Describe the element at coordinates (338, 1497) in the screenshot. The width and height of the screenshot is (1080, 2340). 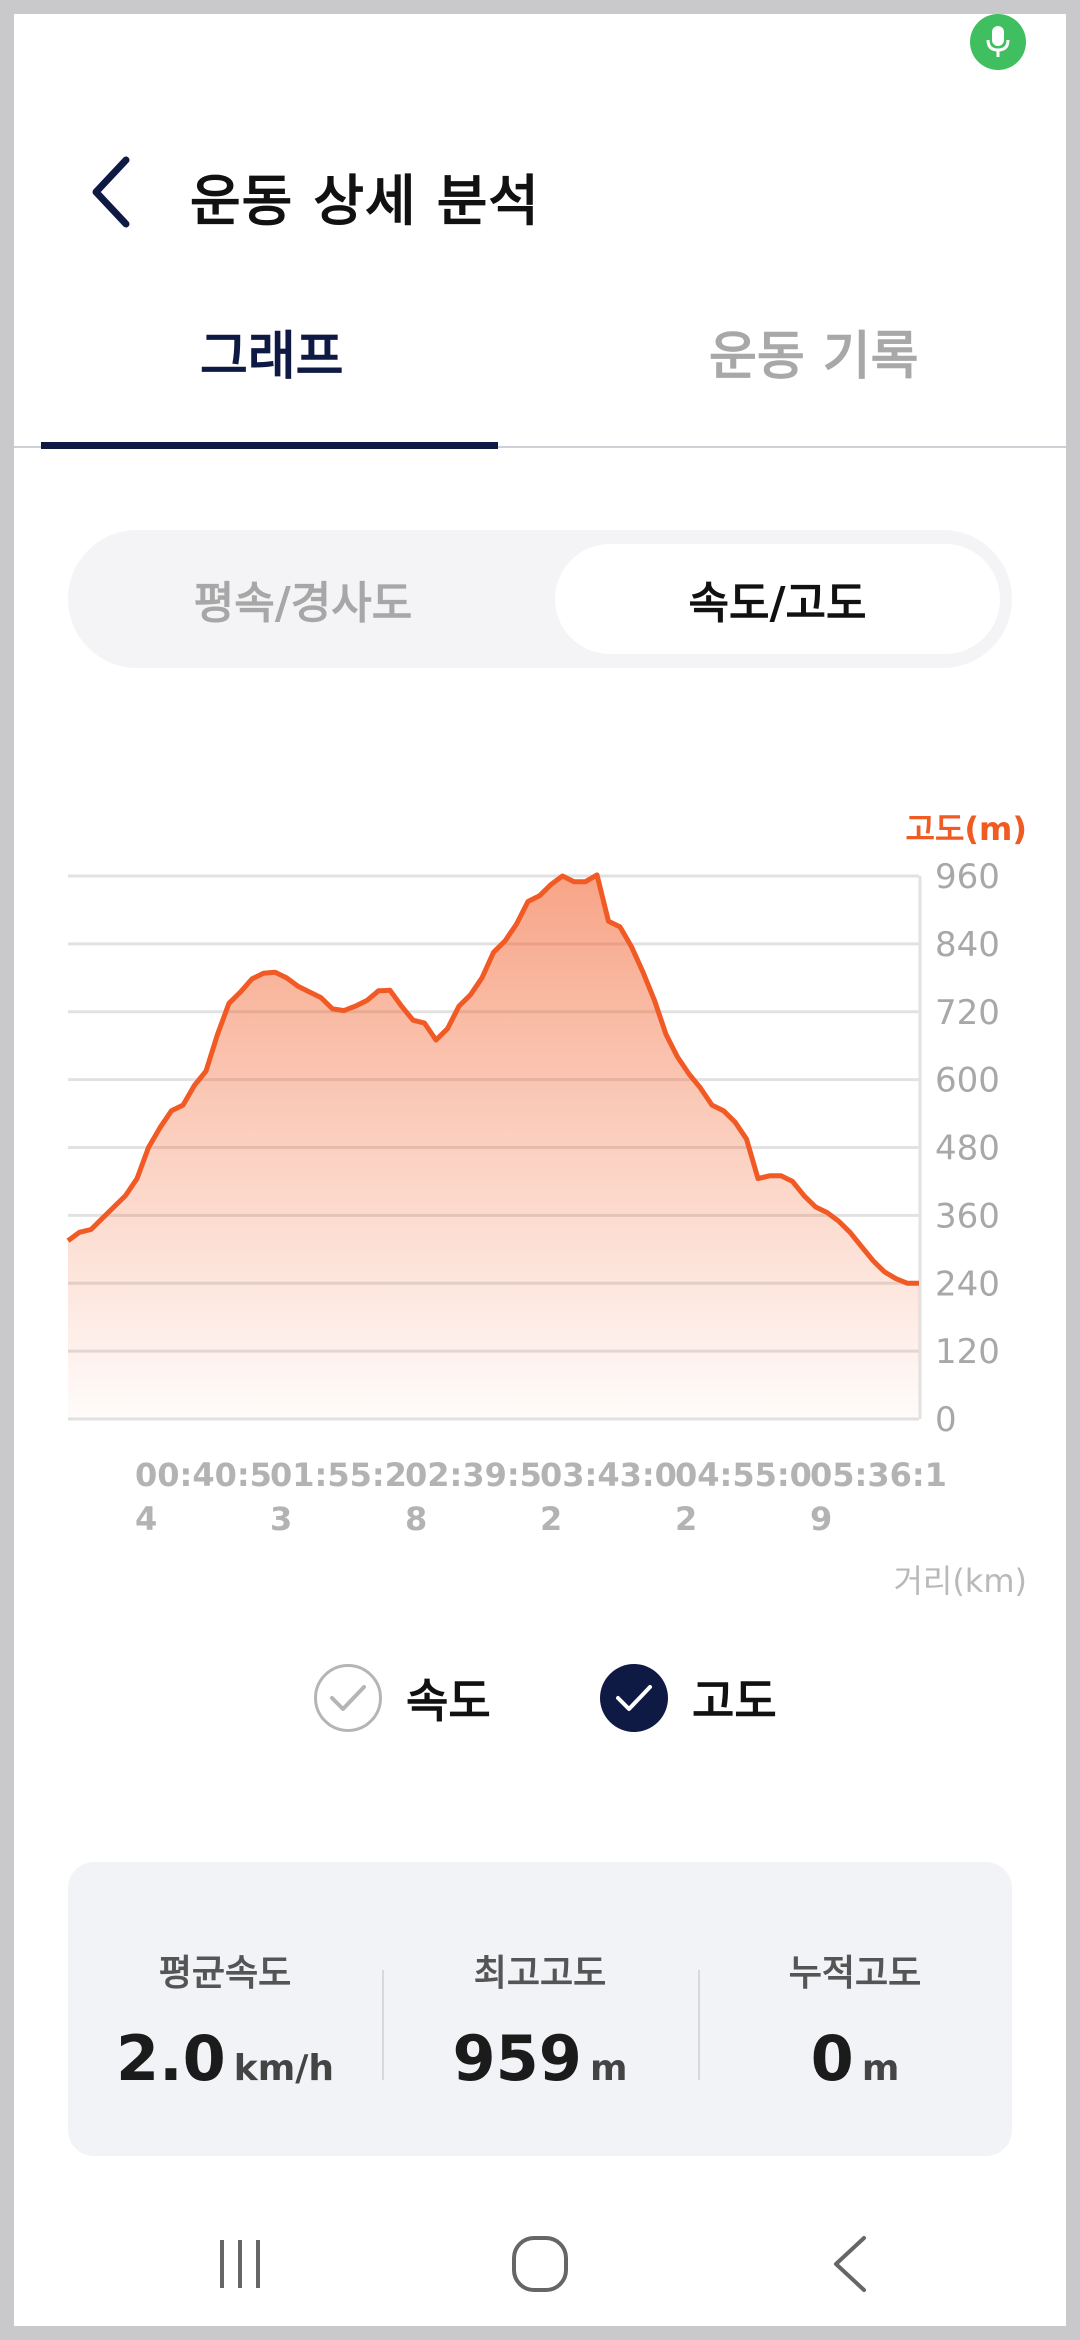
I see `x-tick-label: 01:55:2 3` at that location.